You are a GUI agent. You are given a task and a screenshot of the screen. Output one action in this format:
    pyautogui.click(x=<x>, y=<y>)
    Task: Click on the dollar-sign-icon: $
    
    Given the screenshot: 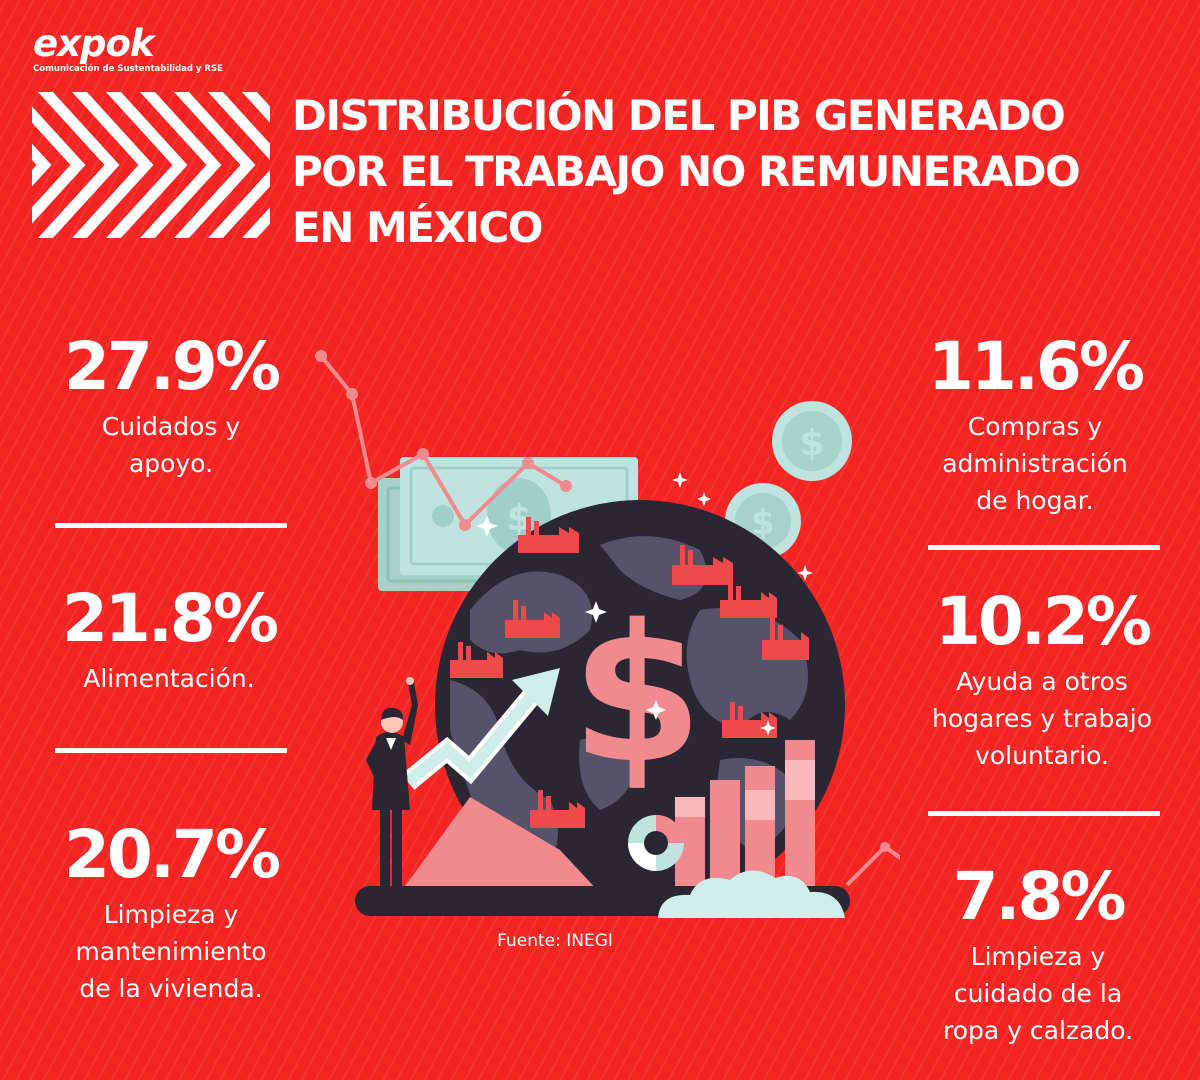 What is the action you would take?
    pyautogui.click(x=637, y=694)
    